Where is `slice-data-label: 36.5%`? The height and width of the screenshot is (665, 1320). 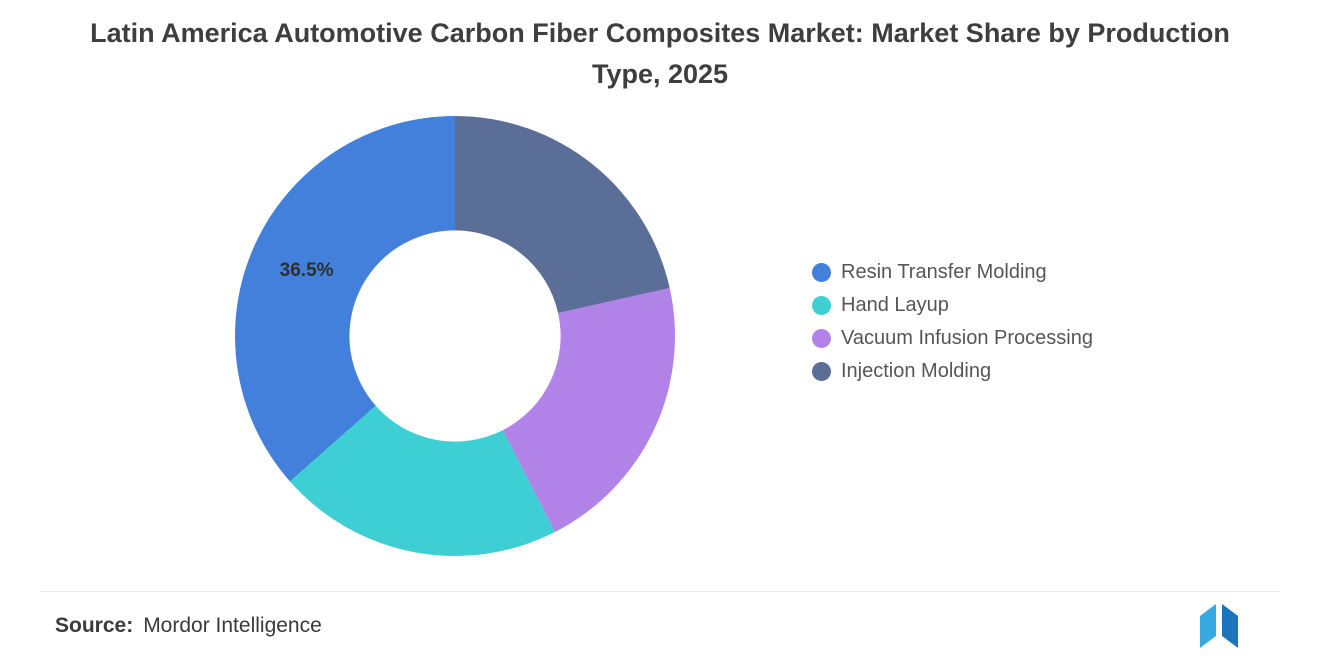
slice-data-label: 36.5% is located at coordinates (307, 270).